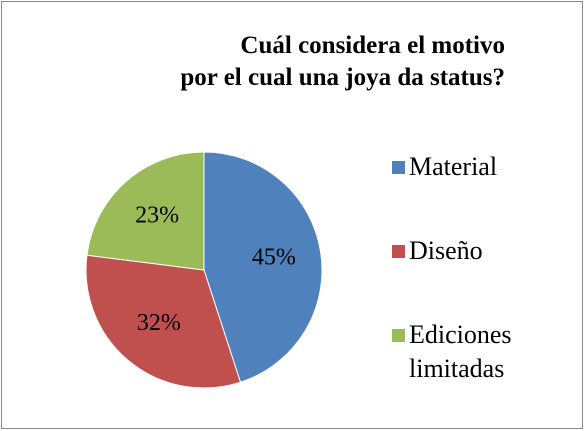  What do you see at coordinates (446, 250) in the screenshot?
I see `legend-label: Diseño` at bounding box center [446, 250].